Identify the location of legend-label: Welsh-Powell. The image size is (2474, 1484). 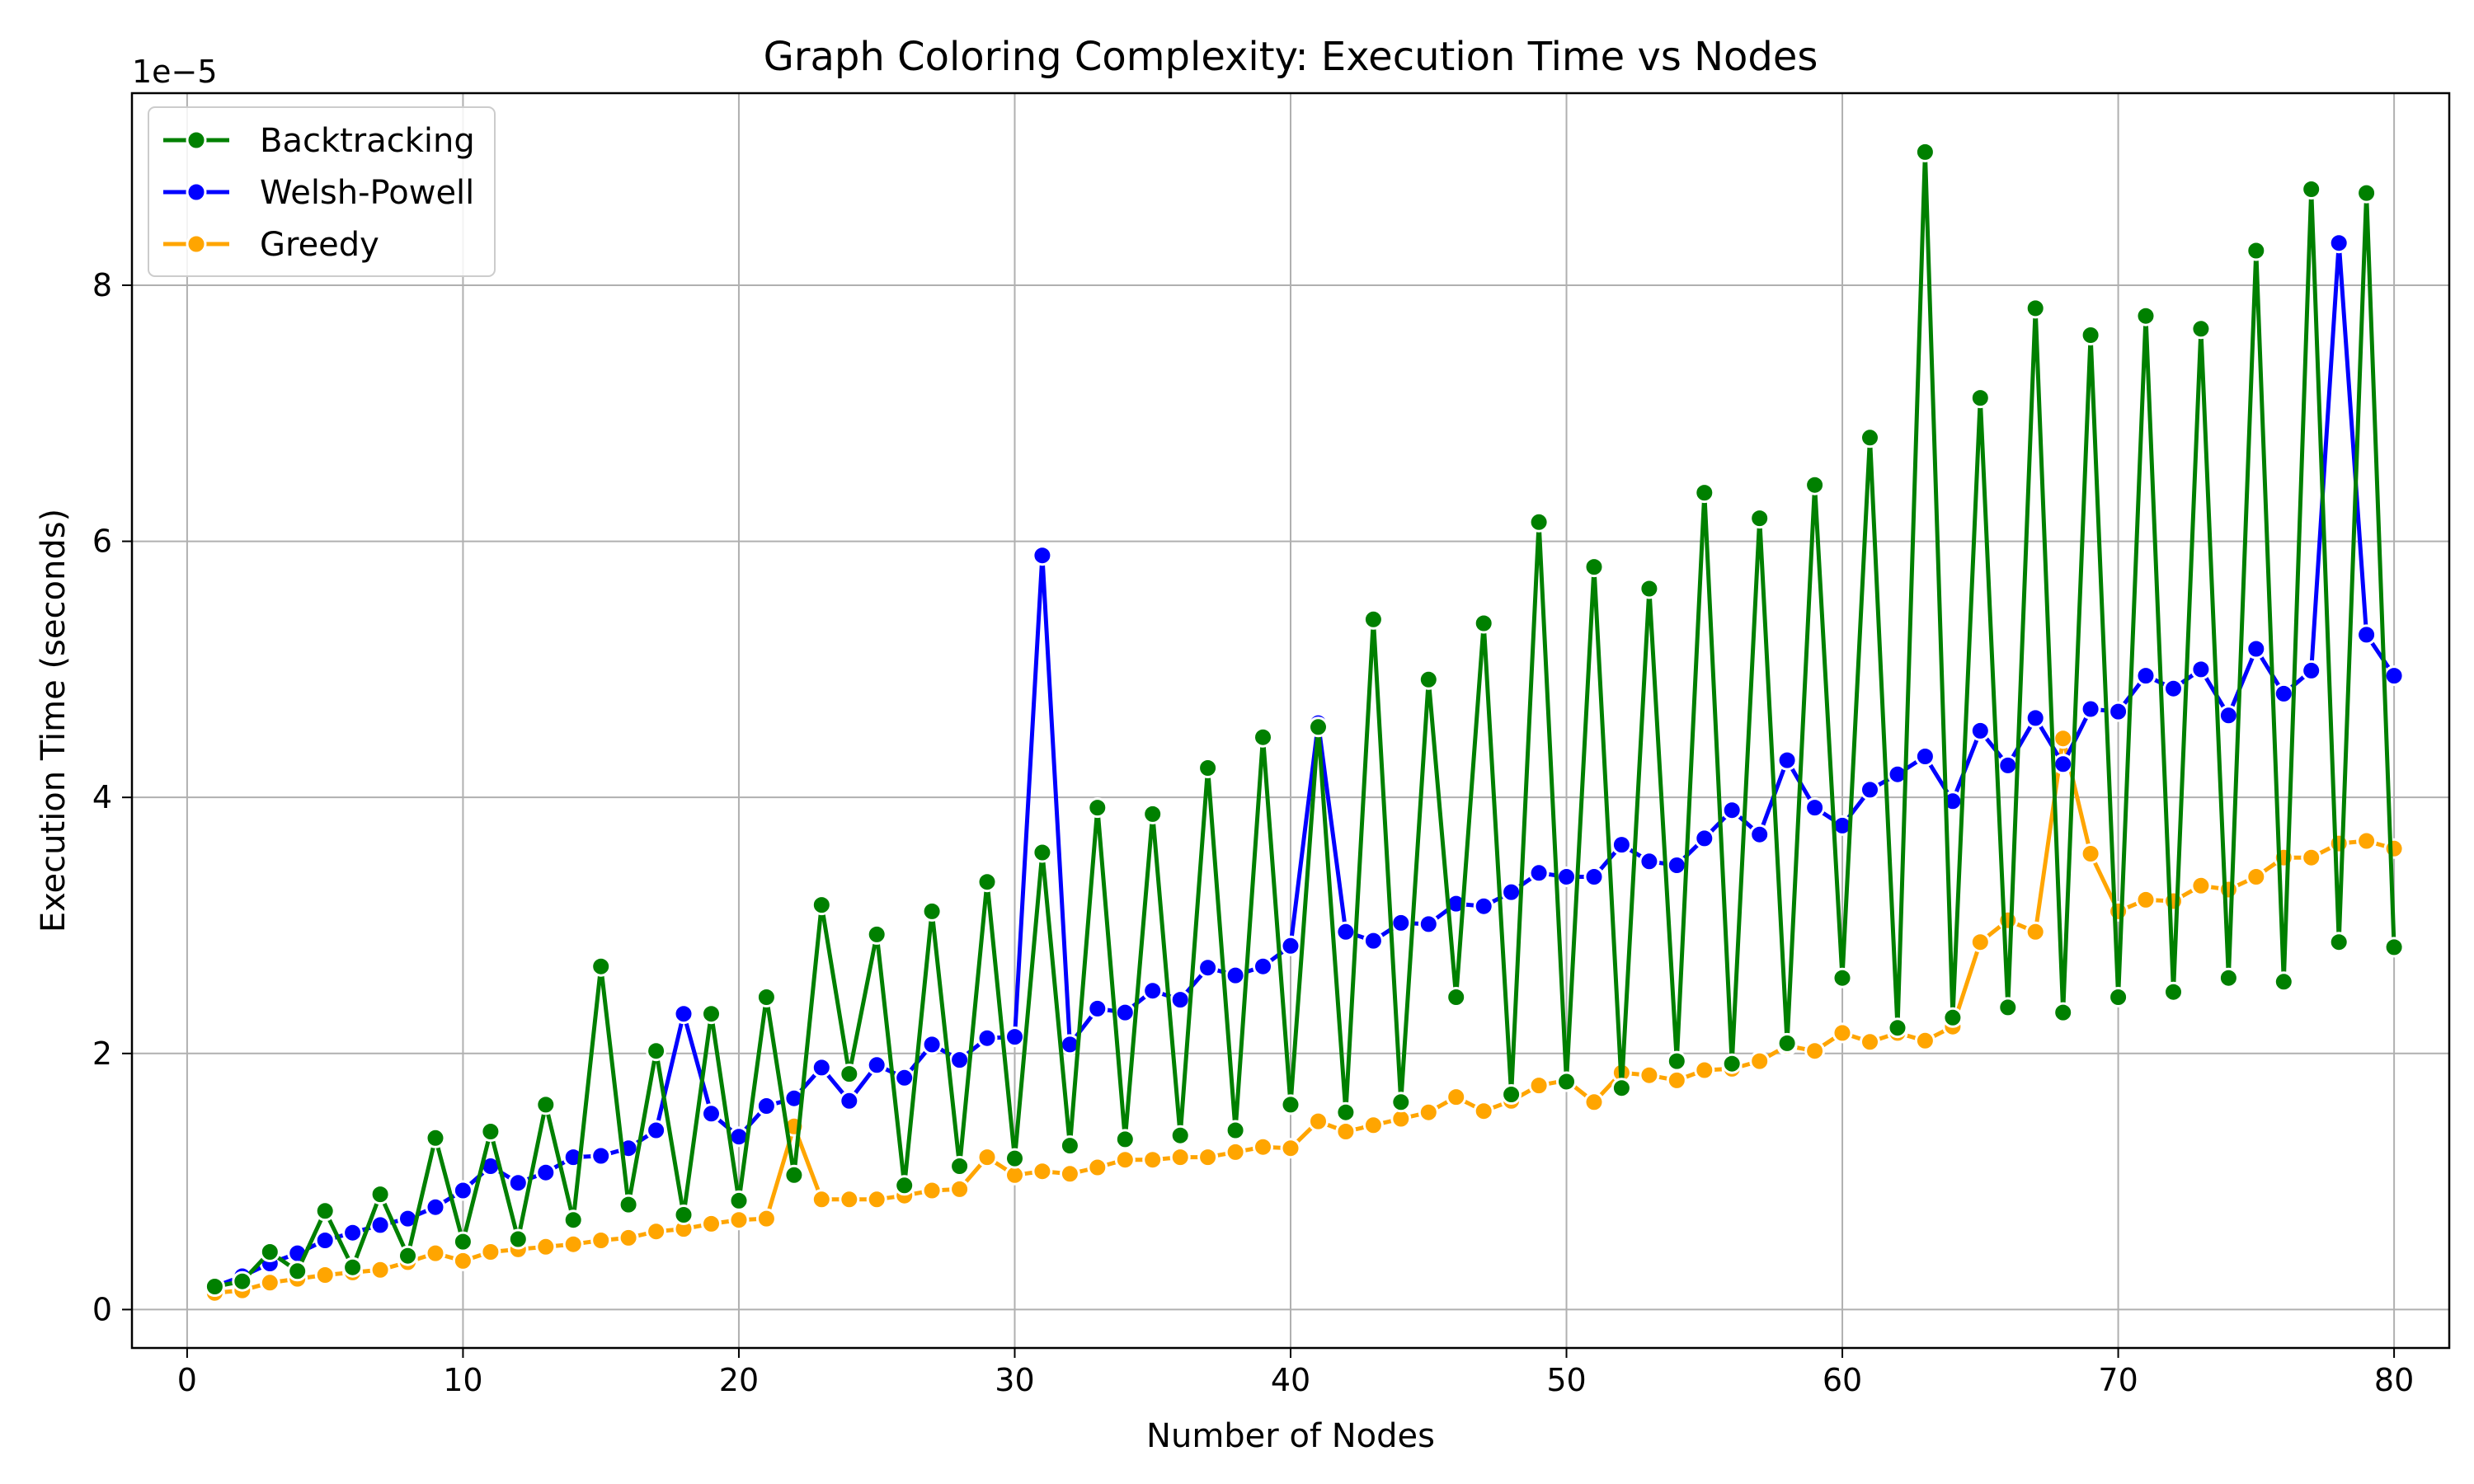
(367, 193).